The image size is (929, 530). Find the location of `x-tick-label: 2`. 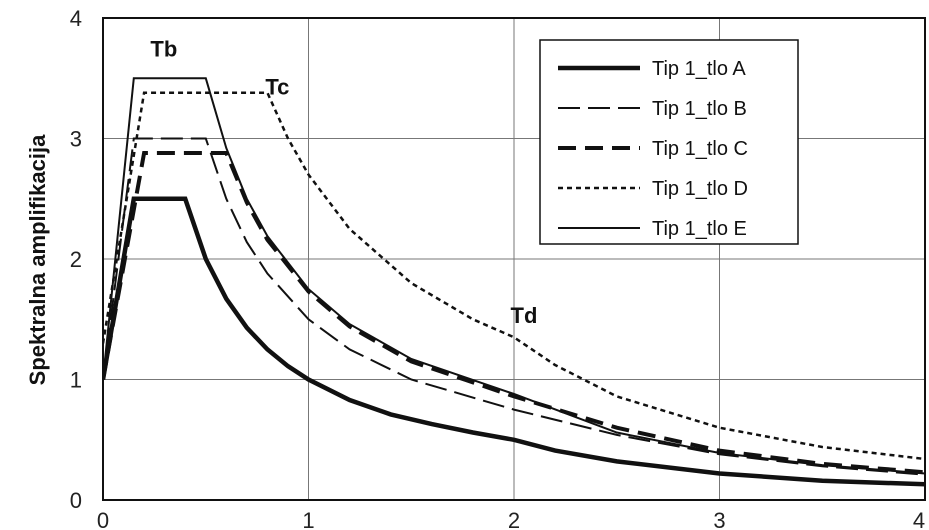

x-tick-label: 2 is located at coordinates (514, 519).